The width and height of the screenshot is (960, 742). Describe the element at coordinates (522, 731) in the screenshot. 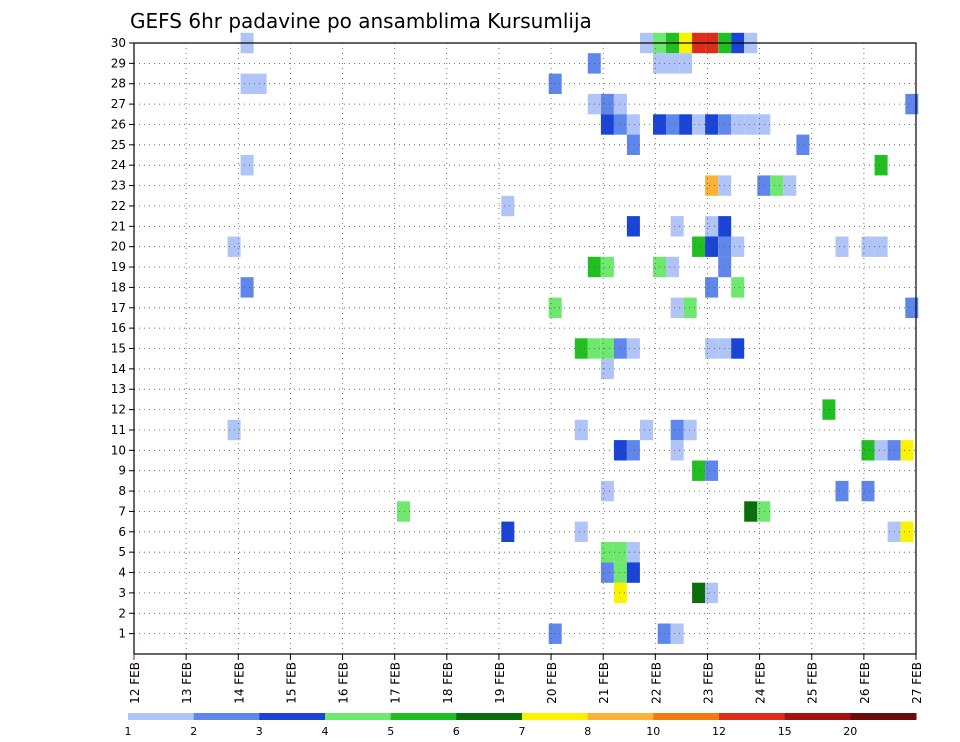

I see `colorbar-label: 7` at that location.